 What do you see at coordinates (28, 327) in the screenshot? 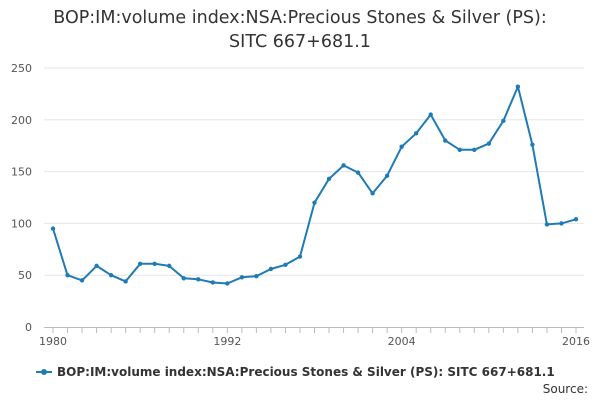
I see `y-tick-label: 0` at bounding box center [28, 327].